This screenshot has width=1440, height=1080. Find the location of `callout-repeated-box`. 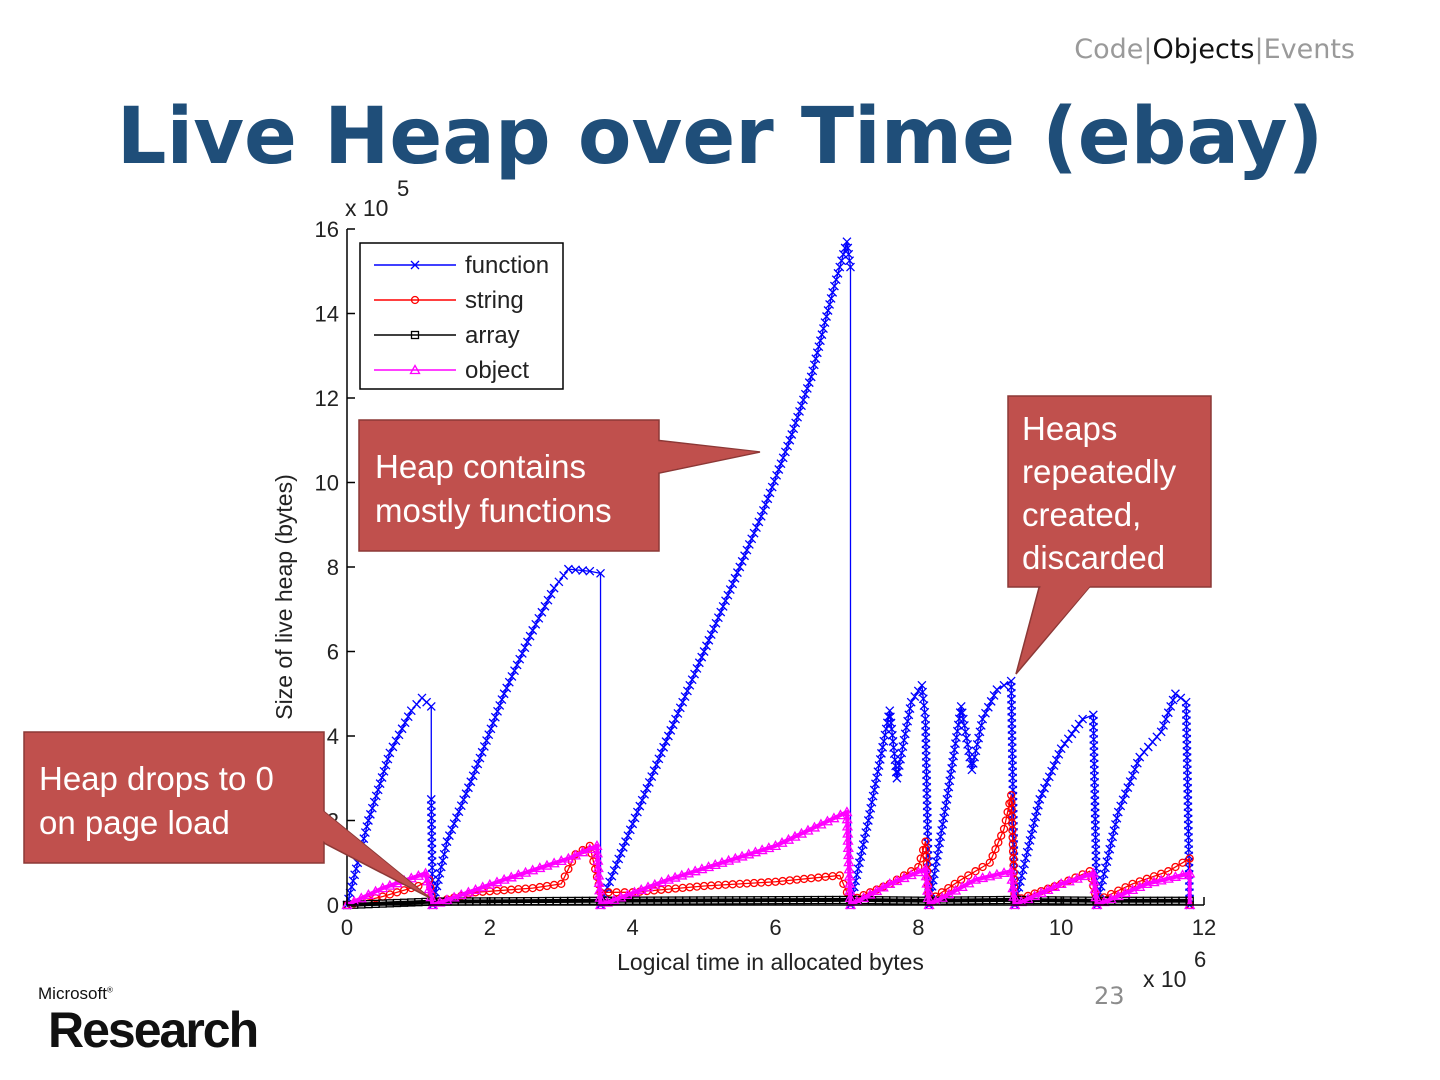

callout-repeated-box is located at coordinates (1109, 491).